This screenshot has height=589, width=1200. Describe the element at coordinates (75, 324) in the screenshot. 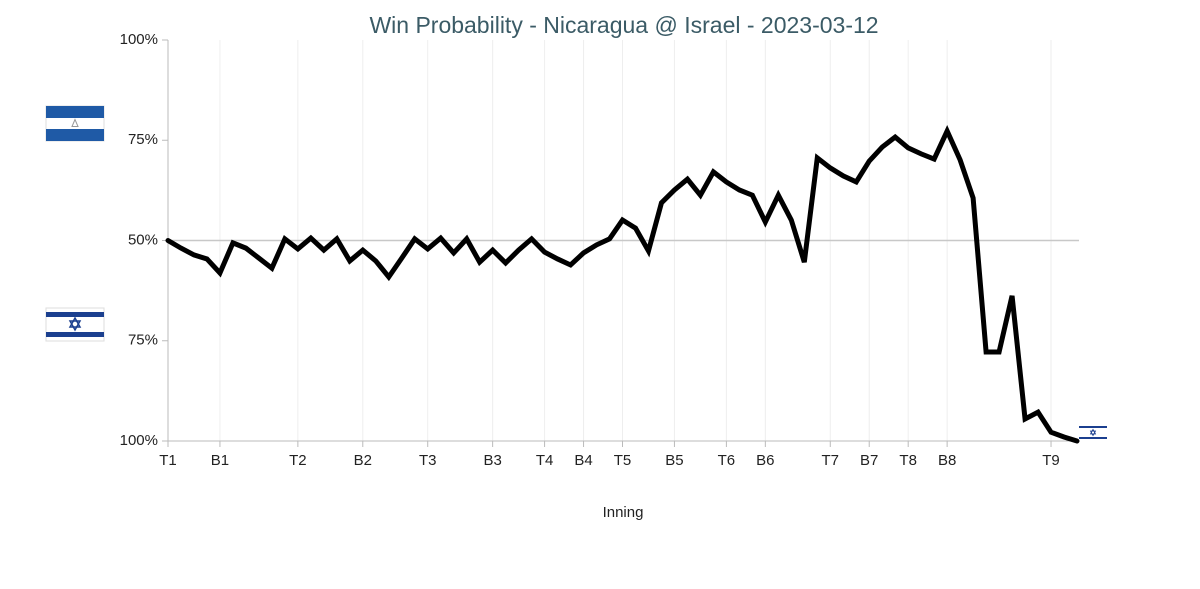

I see `israel-flag` at that location.